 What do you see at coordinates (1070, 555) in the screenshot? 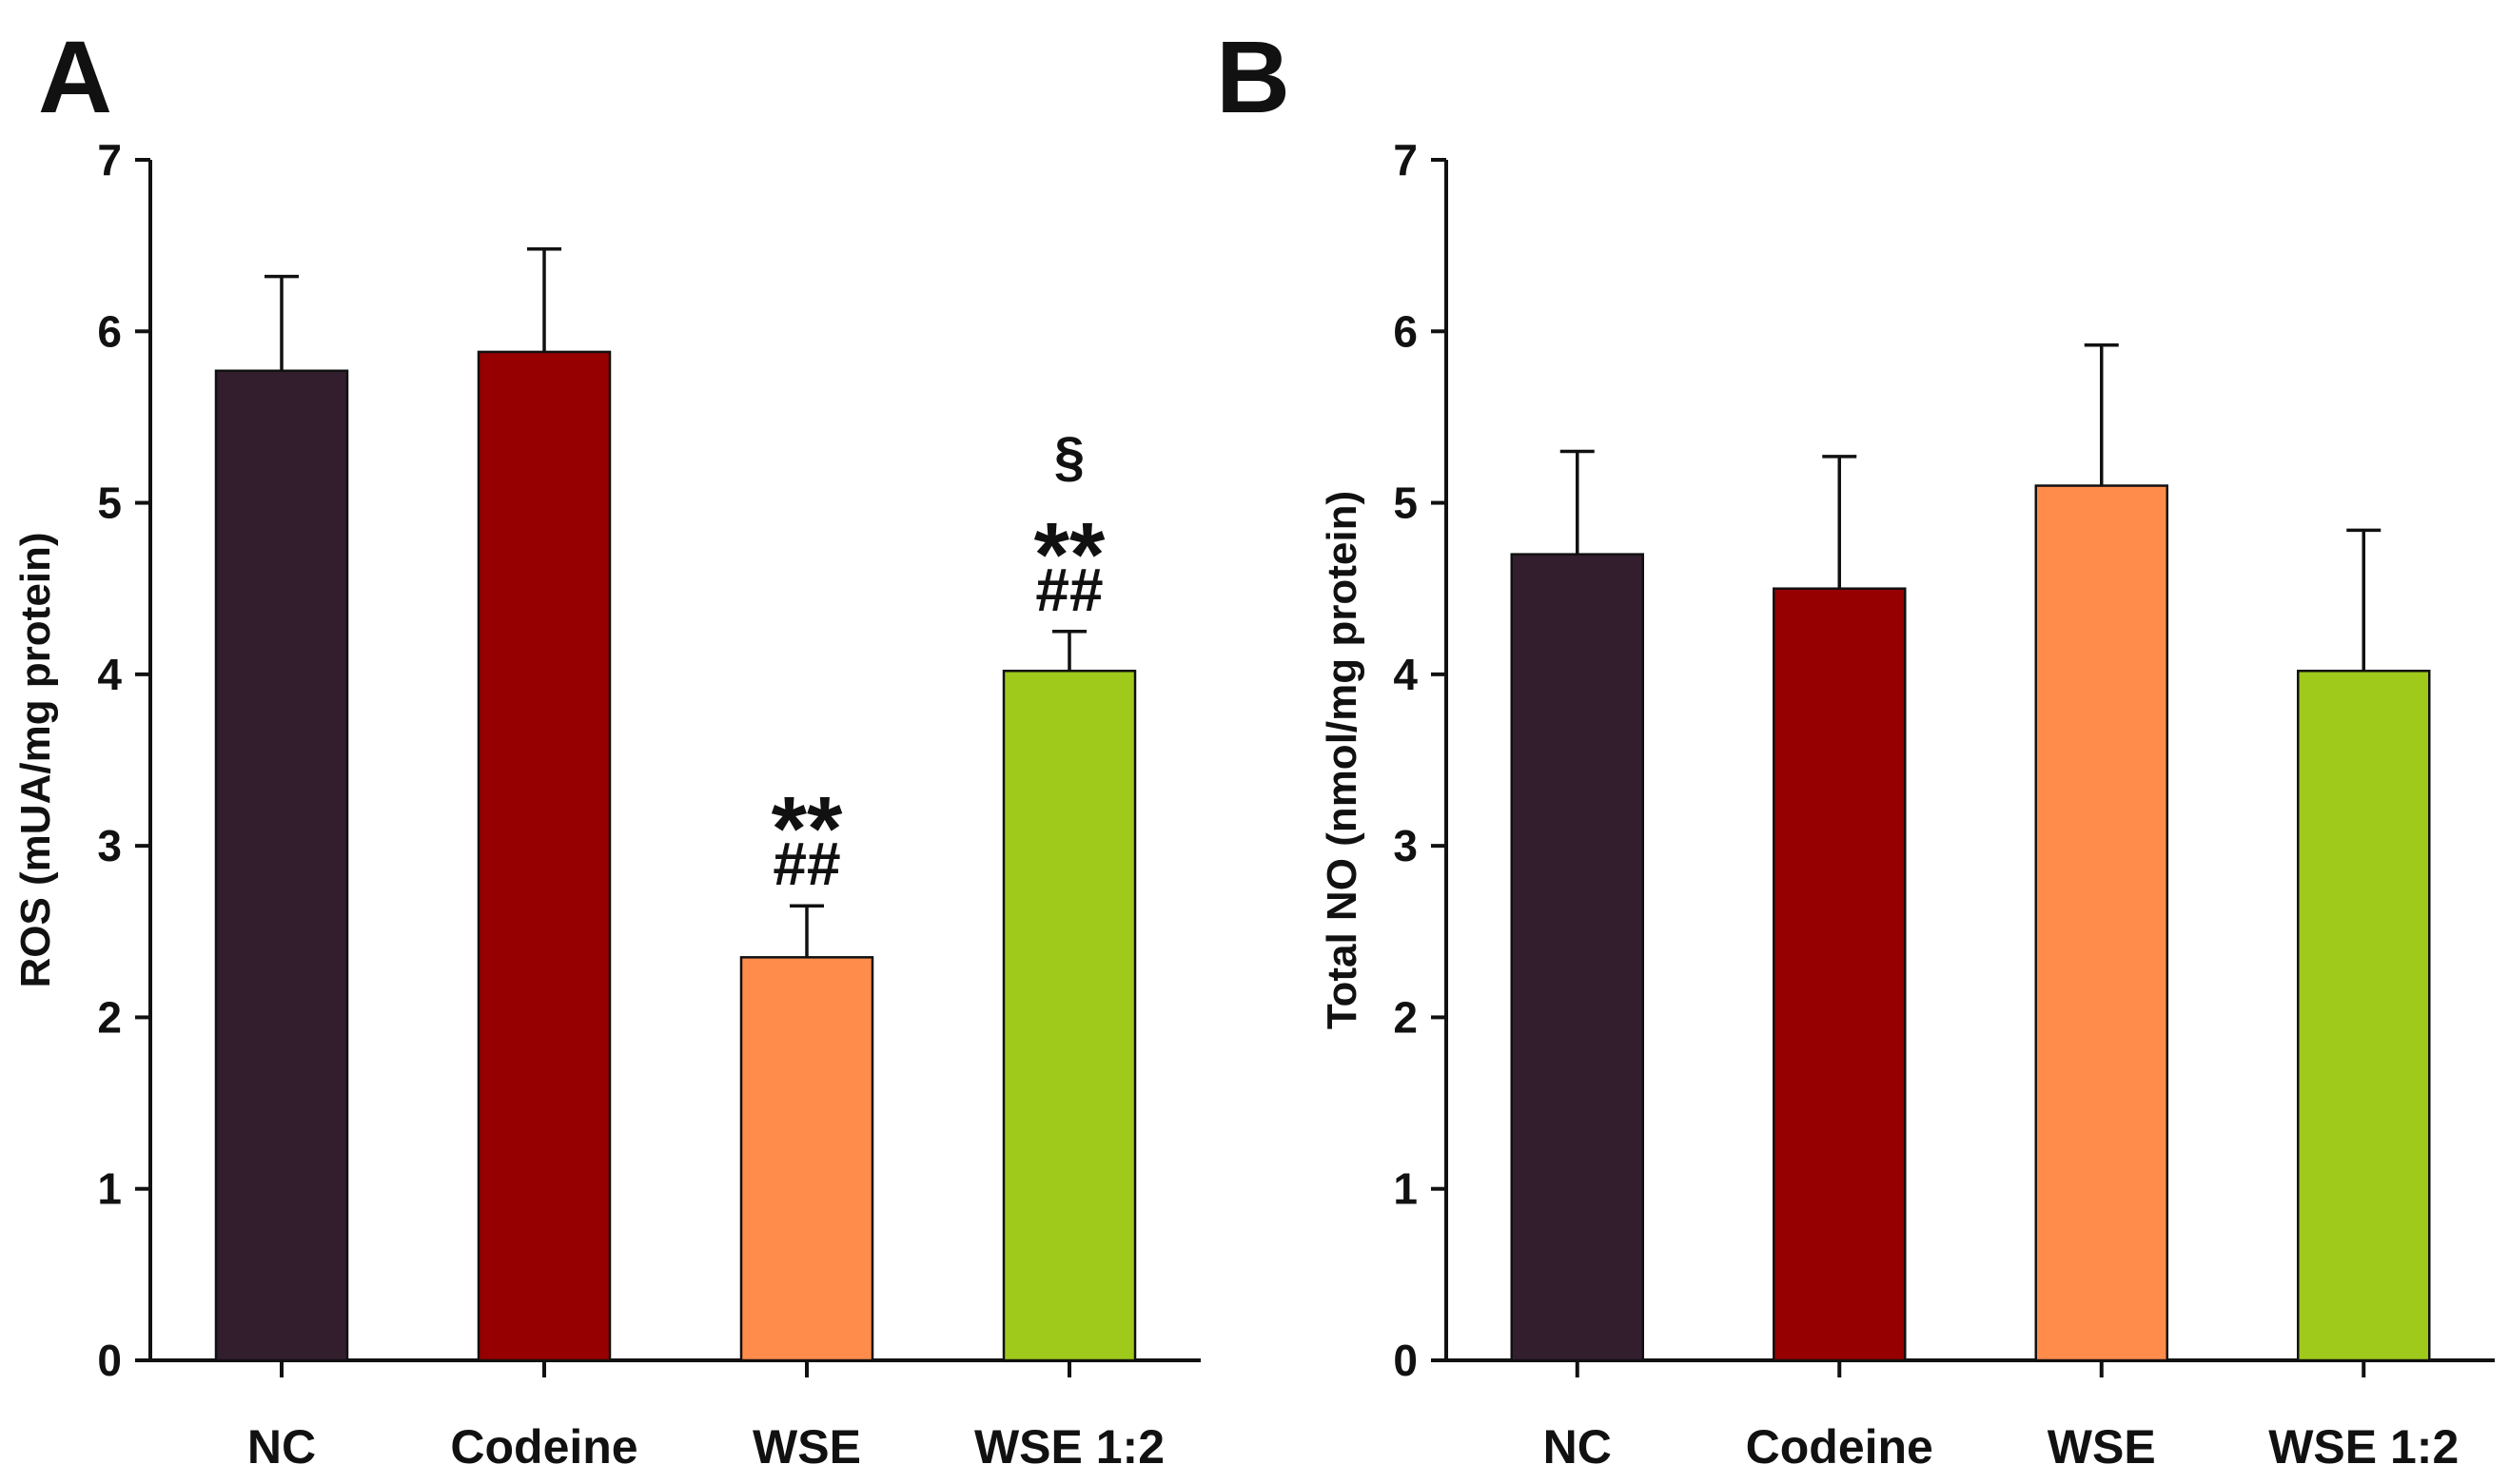
I see `significance-mark-wse-1-2: **` at bounding box center [1070, 555].